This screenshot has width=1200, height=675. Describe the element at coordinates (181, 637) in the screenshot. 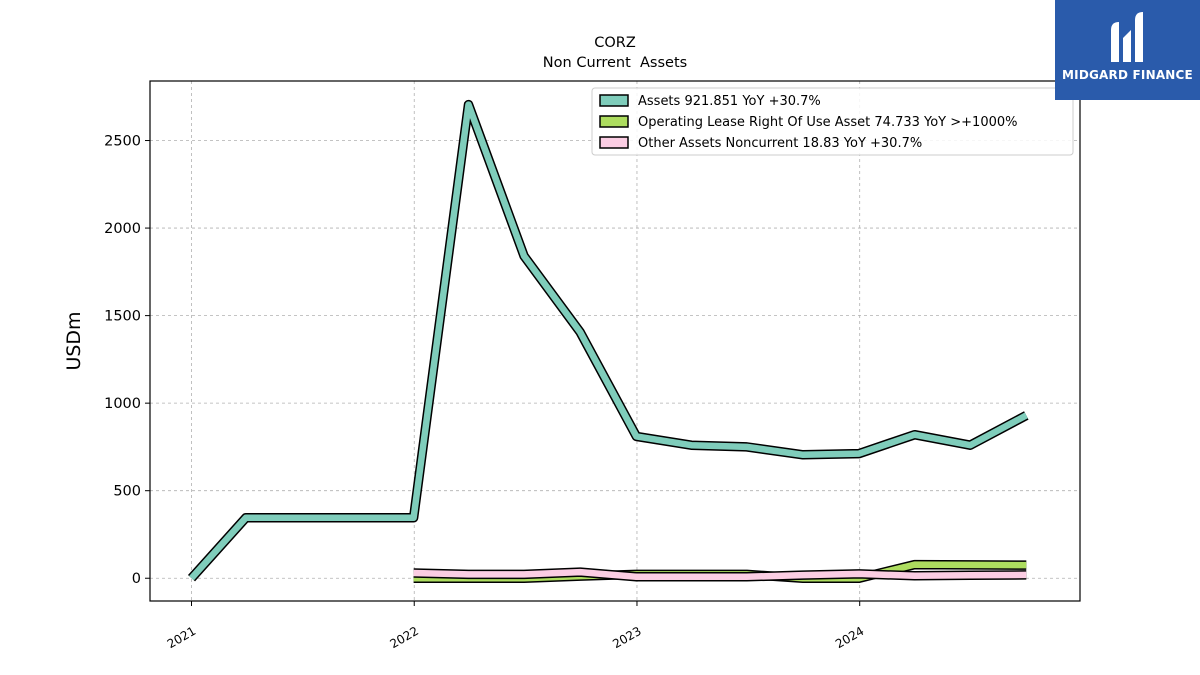

I see `x-tick-label: 2021` at that location.